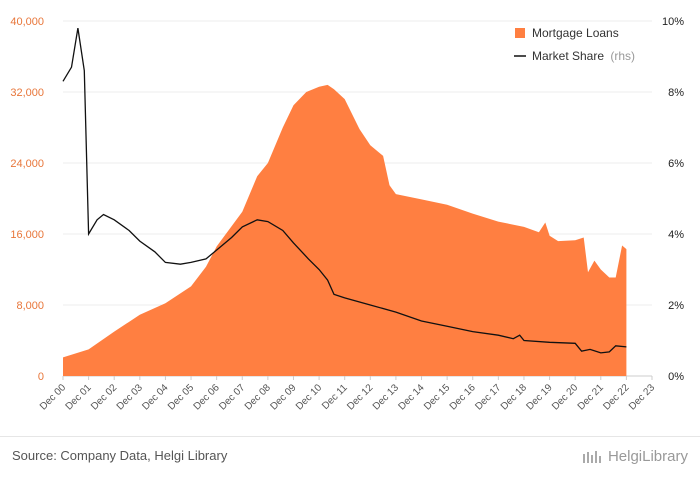 This screenshot has height=483, width=700. I want to click on x-tick-label: Dec 03, so click(130, 397).